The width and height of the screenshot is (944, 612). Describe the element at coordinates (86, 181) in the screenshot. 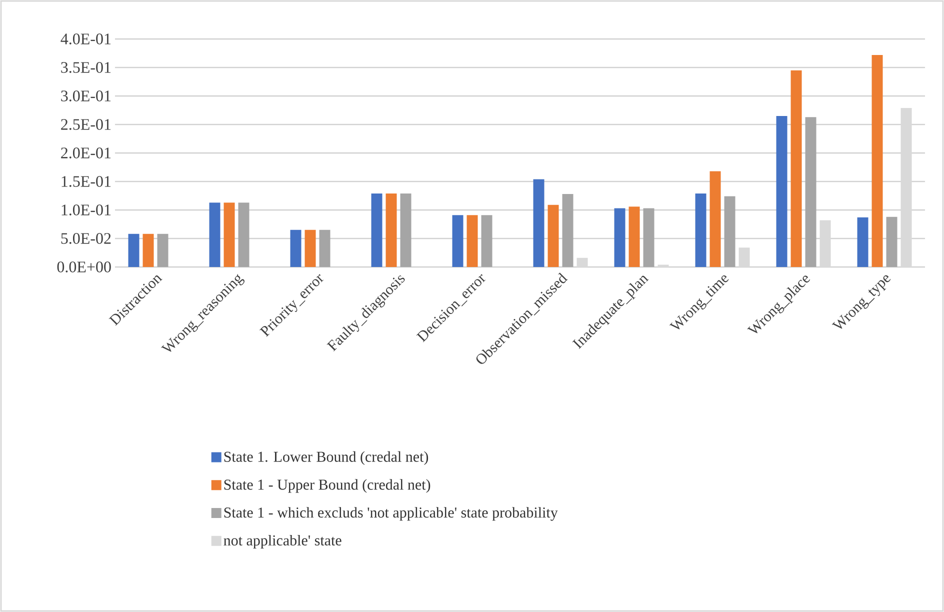

I see `y-tick-label: 1.5E-01` at that location.